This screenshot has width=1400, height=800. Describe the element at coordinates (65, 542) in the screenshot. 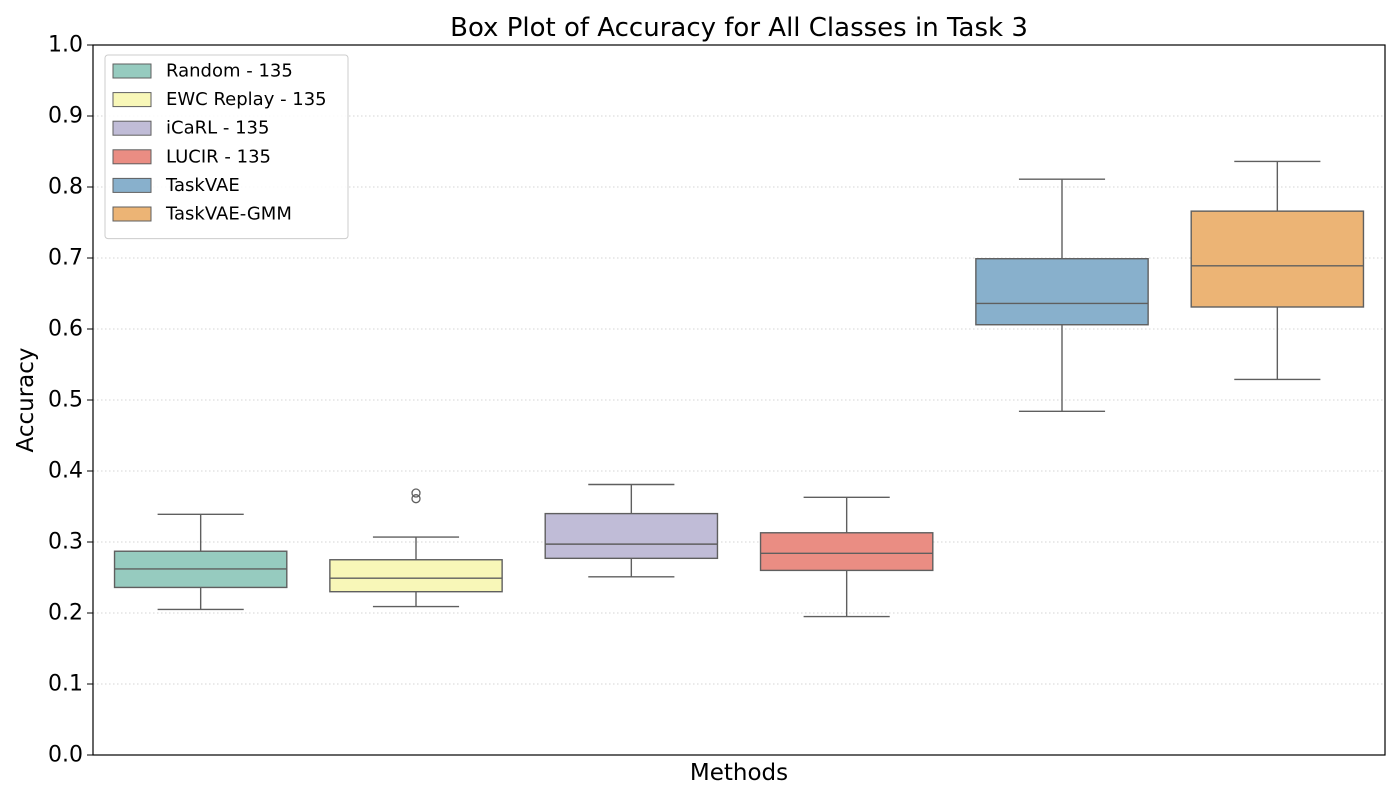

I see `y-tick-label: 0.3` at that location.